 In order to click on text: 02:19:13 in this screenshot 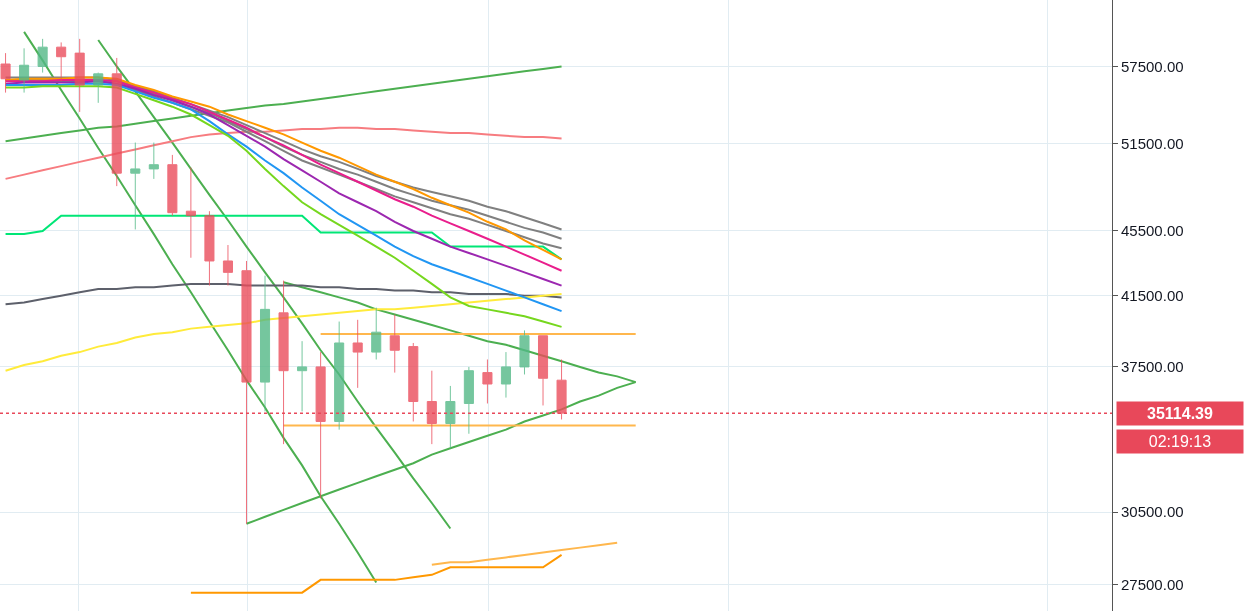, I will do `click(1180, 441)`.